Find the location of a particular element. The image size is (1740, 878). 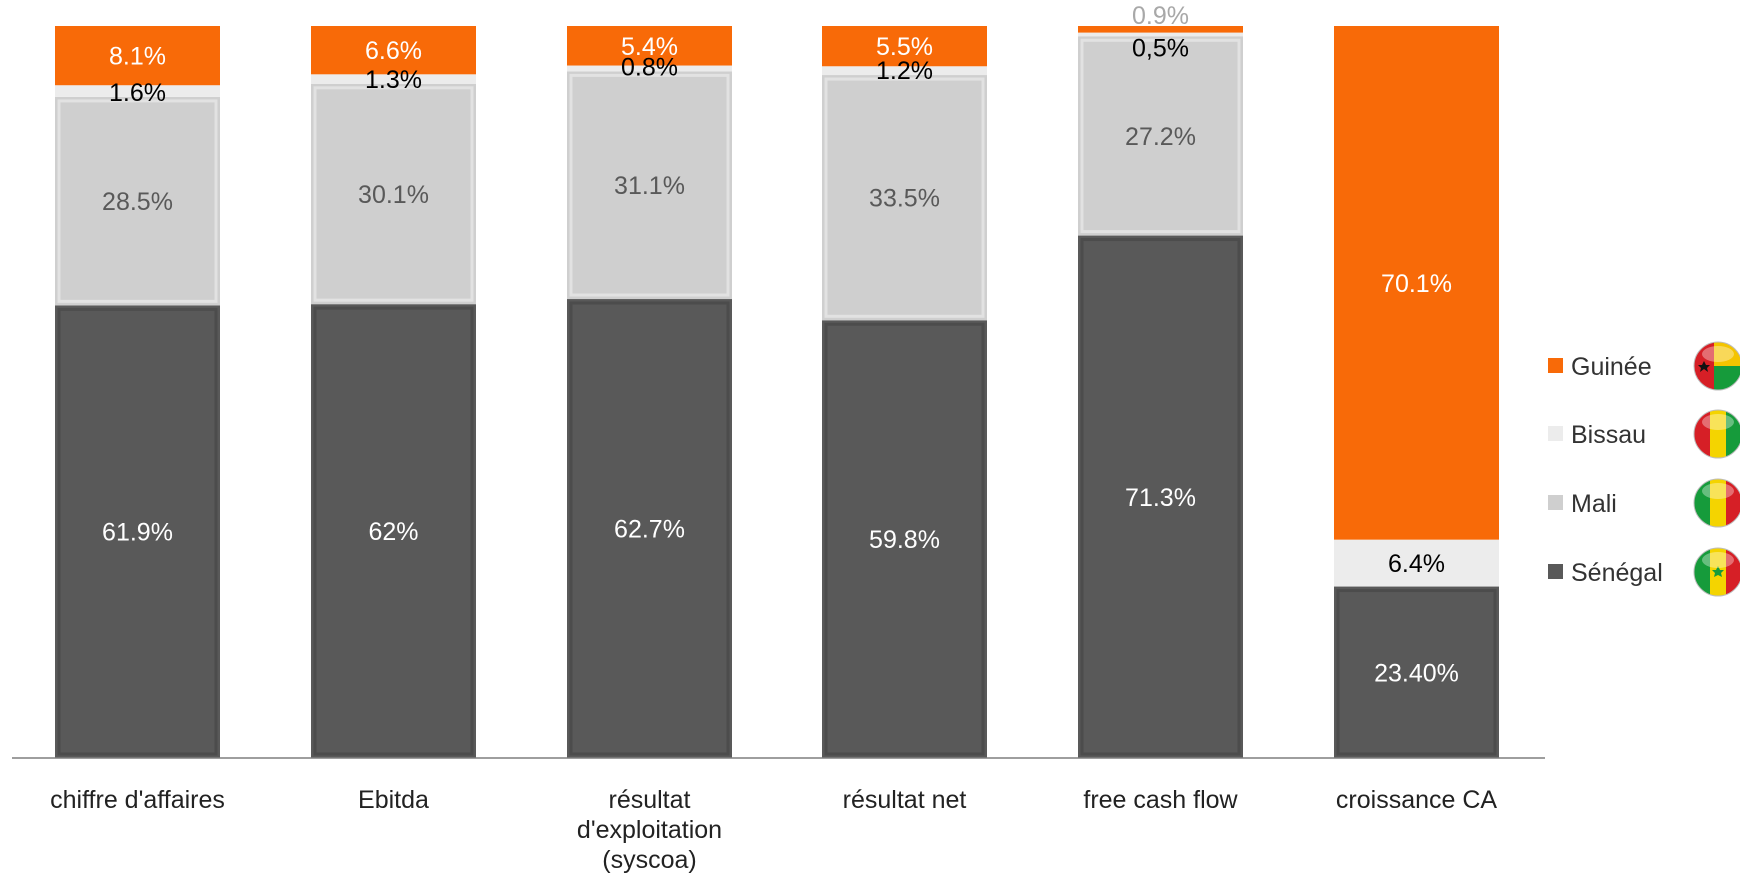

data-label: 1.2% is located at coordinates (904, 71).